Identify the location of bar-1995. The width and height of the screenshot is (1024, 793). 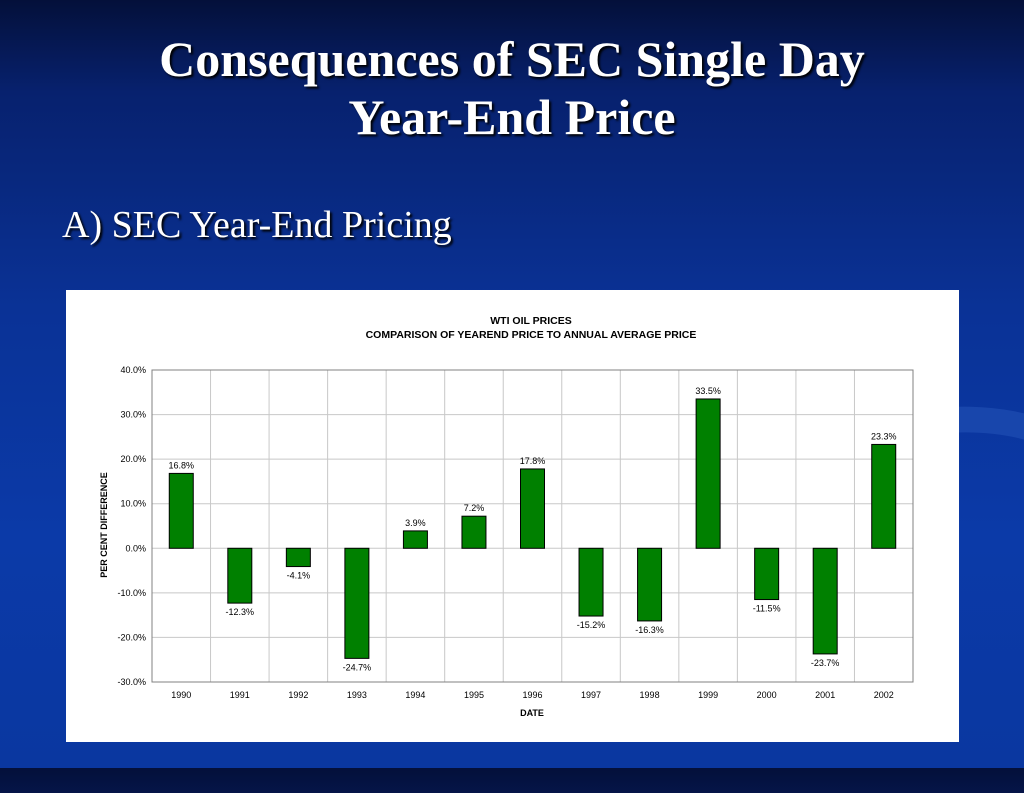
(474, 532).